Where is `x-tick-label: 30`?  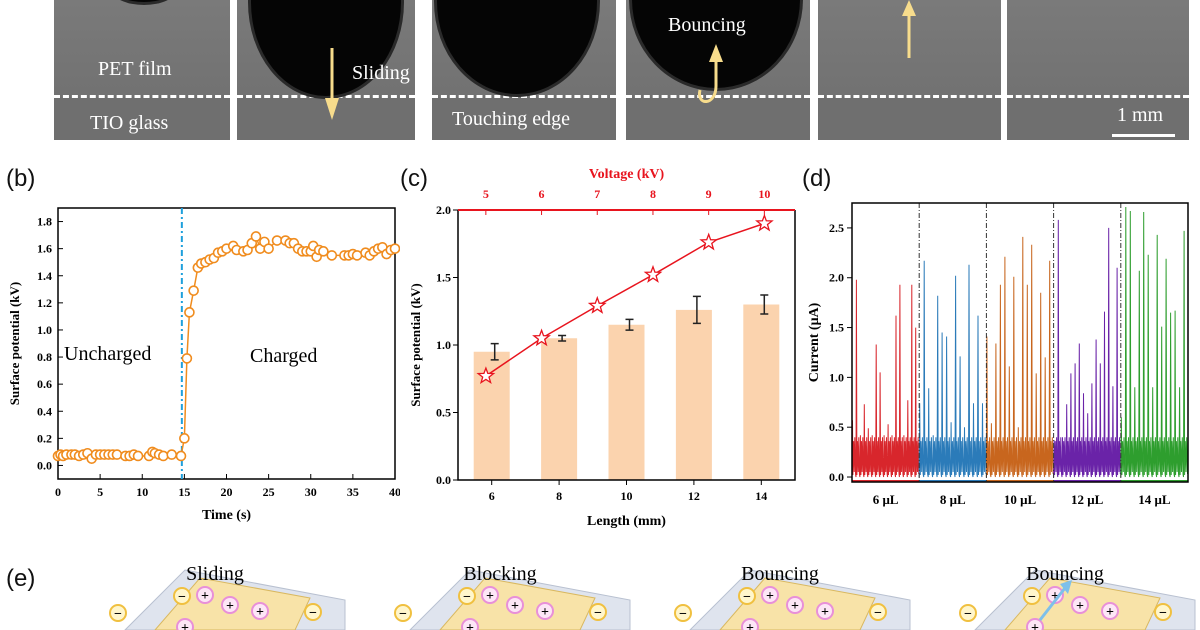
x-tick-label: 30 is located at coordinates (311, 492).